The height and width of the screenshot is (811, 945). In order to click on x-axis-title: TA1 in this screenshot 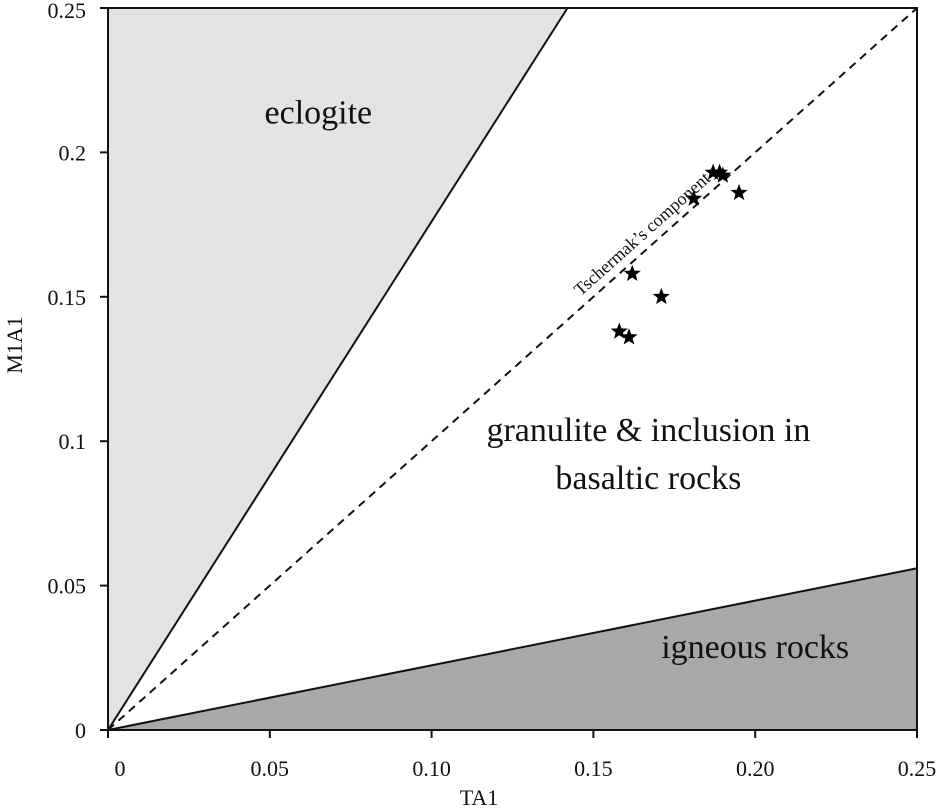, I will do `click(479, 797)`.